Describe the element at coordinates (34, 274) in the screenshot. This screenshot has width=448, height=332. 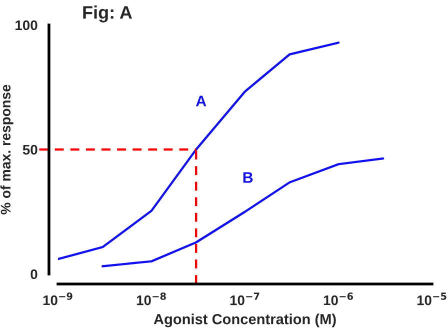
I see `y-tick-label: 0` at that location.